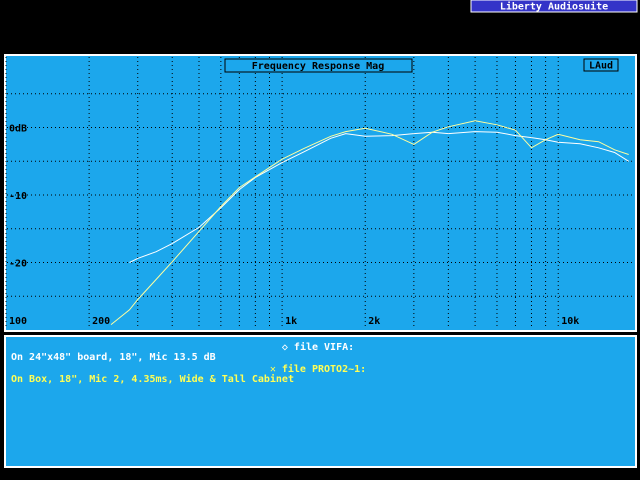 Image resolution: width=640 pixels, height=480 pixels. I want to click on panel-tag: LAud, so click(601, 66).